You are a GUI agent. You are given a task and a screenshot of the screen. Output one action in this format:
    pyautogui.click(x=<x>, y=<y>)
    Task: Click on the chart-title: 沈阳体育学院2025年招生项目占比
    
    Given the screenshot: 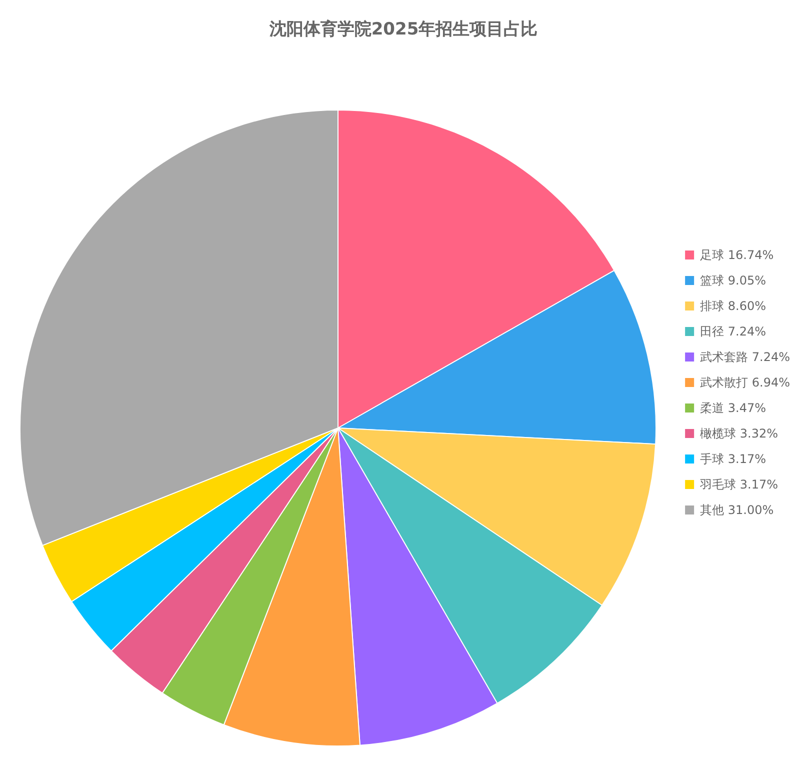 What is the action you would take?
    pyautogui.click(x=403, y=29)
    